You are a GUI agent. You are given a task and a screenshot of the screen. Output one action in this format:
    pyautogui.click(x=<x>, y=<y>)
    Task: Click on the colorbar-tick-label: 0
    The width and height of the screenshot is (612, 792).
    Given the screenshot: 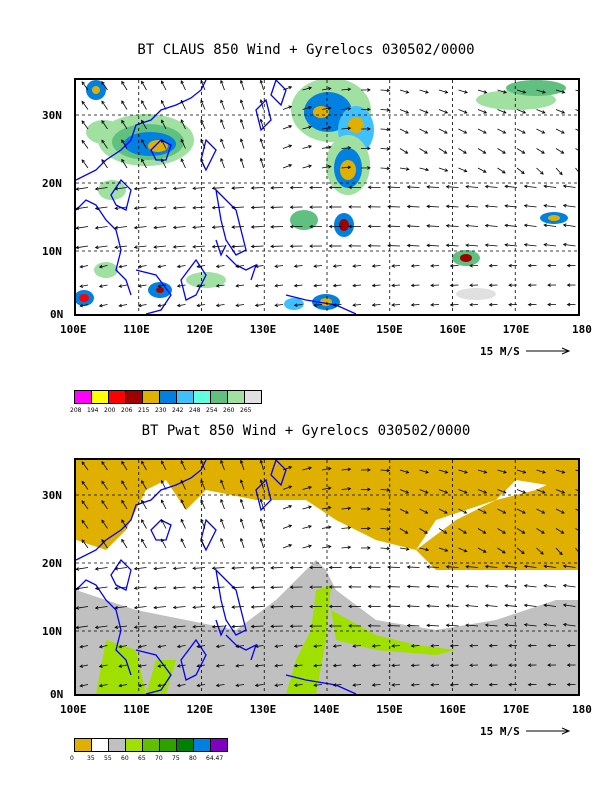 What is the action you would take?
    pyautogui.click(x=72, y=758)
    